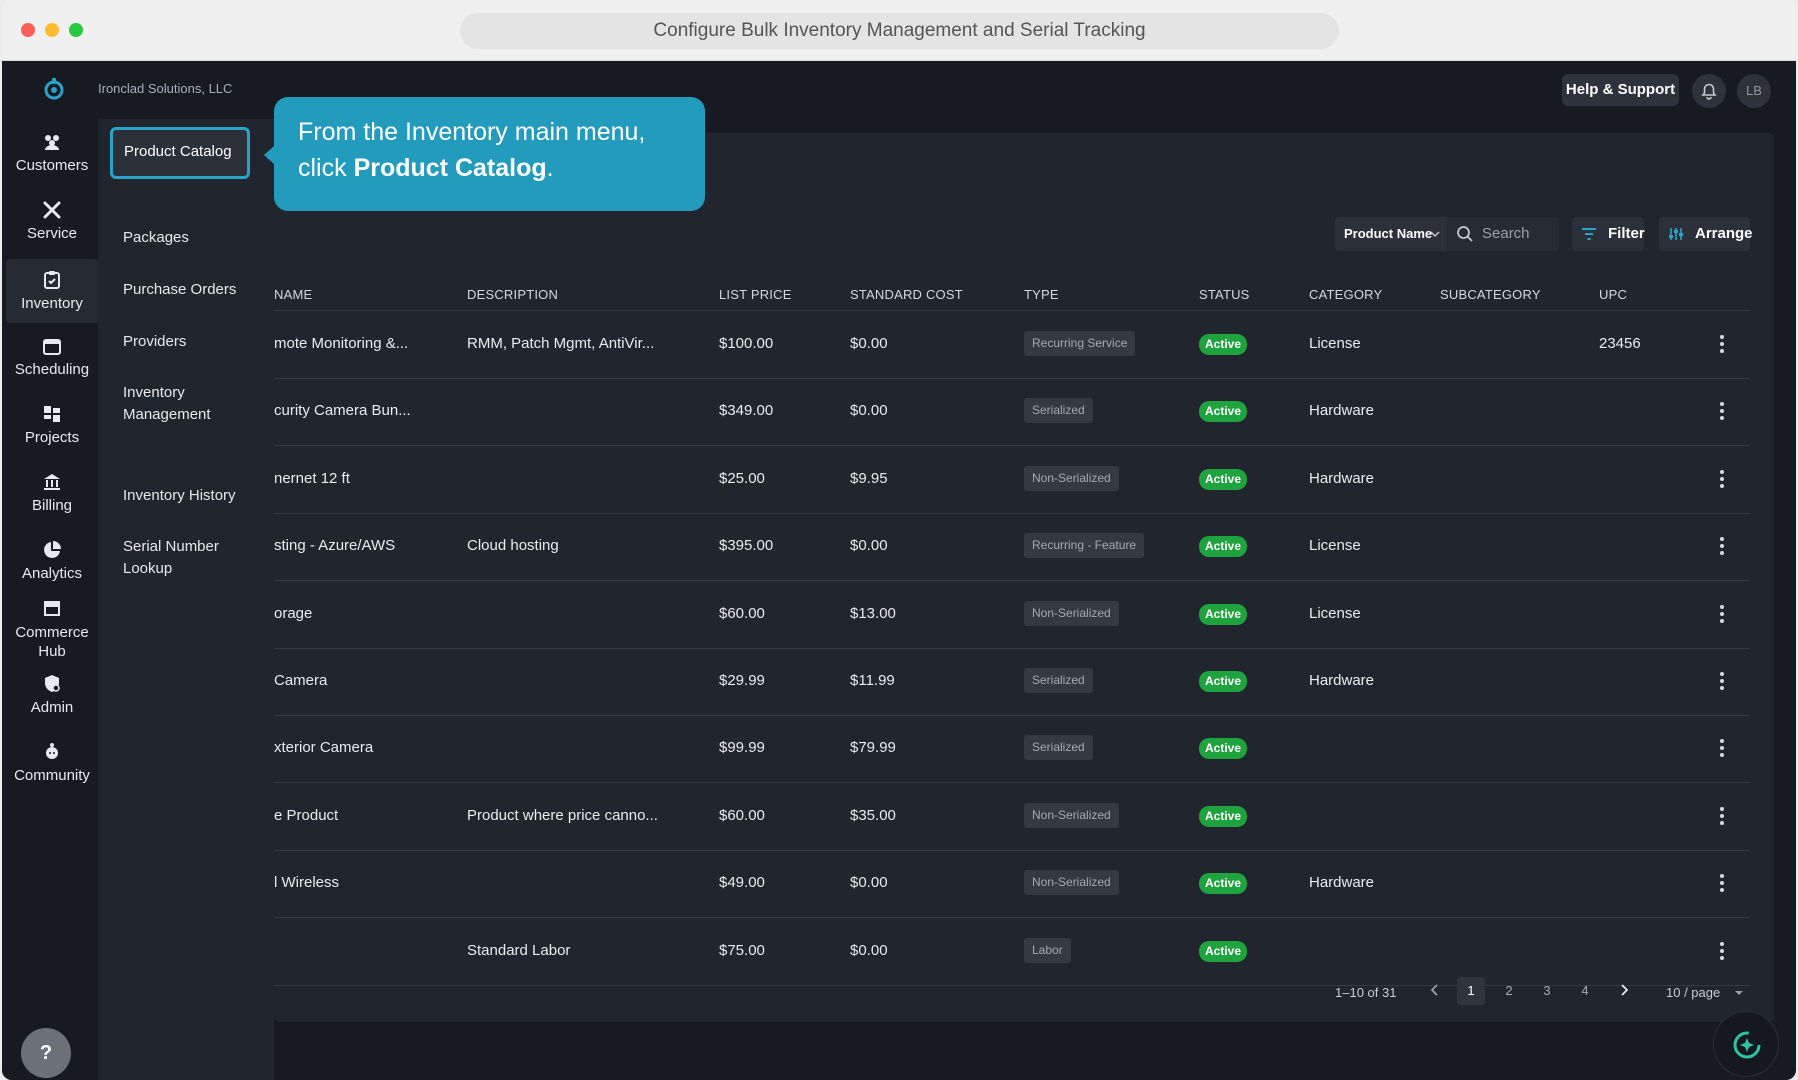 Image resolution: width=1798 pixels, height=1080 pixels. I want to click on nav-label: Inventory, so click(52, 303).